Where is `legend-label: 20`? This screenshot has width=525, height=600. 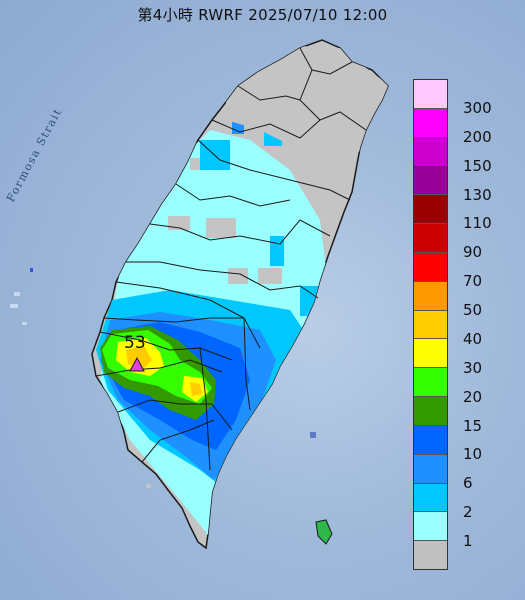 legend-label: 20 is located at coordinates (473, 396).